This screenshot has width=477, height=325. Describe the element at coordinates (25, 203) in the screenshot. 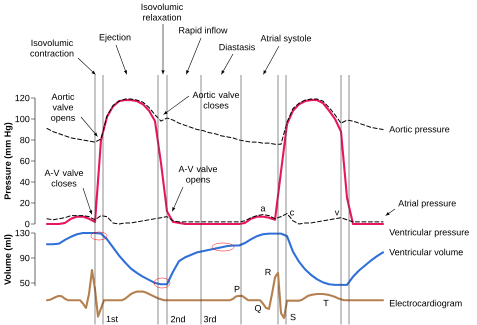

I see `y-tick-label: 20` at that location.